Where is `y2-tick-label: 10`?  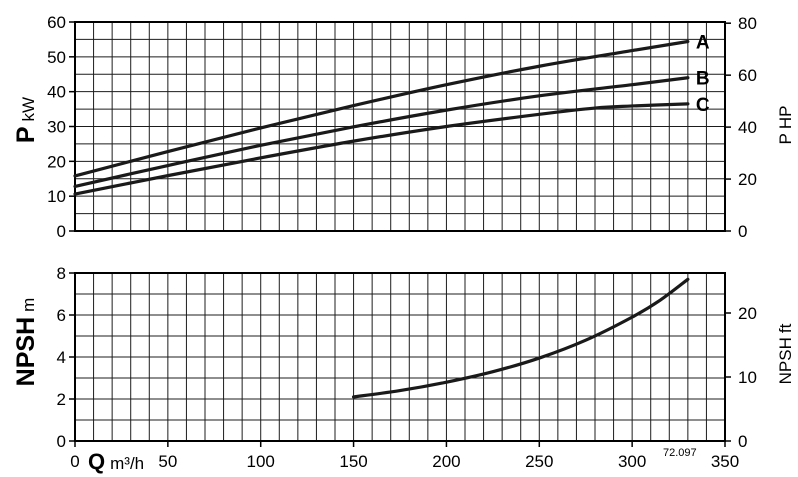
y2-tick-label: 10 is located at coordinates (747, 377).